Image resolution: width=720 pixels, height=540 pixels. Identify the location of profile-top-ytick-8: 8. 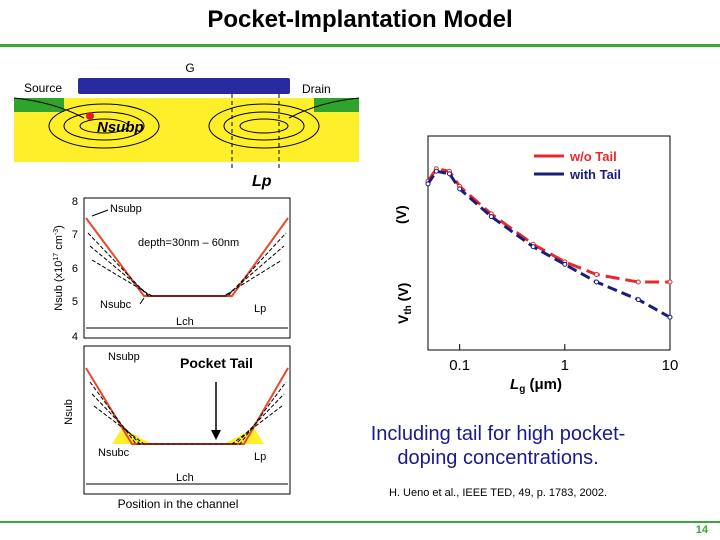
(75, 202).